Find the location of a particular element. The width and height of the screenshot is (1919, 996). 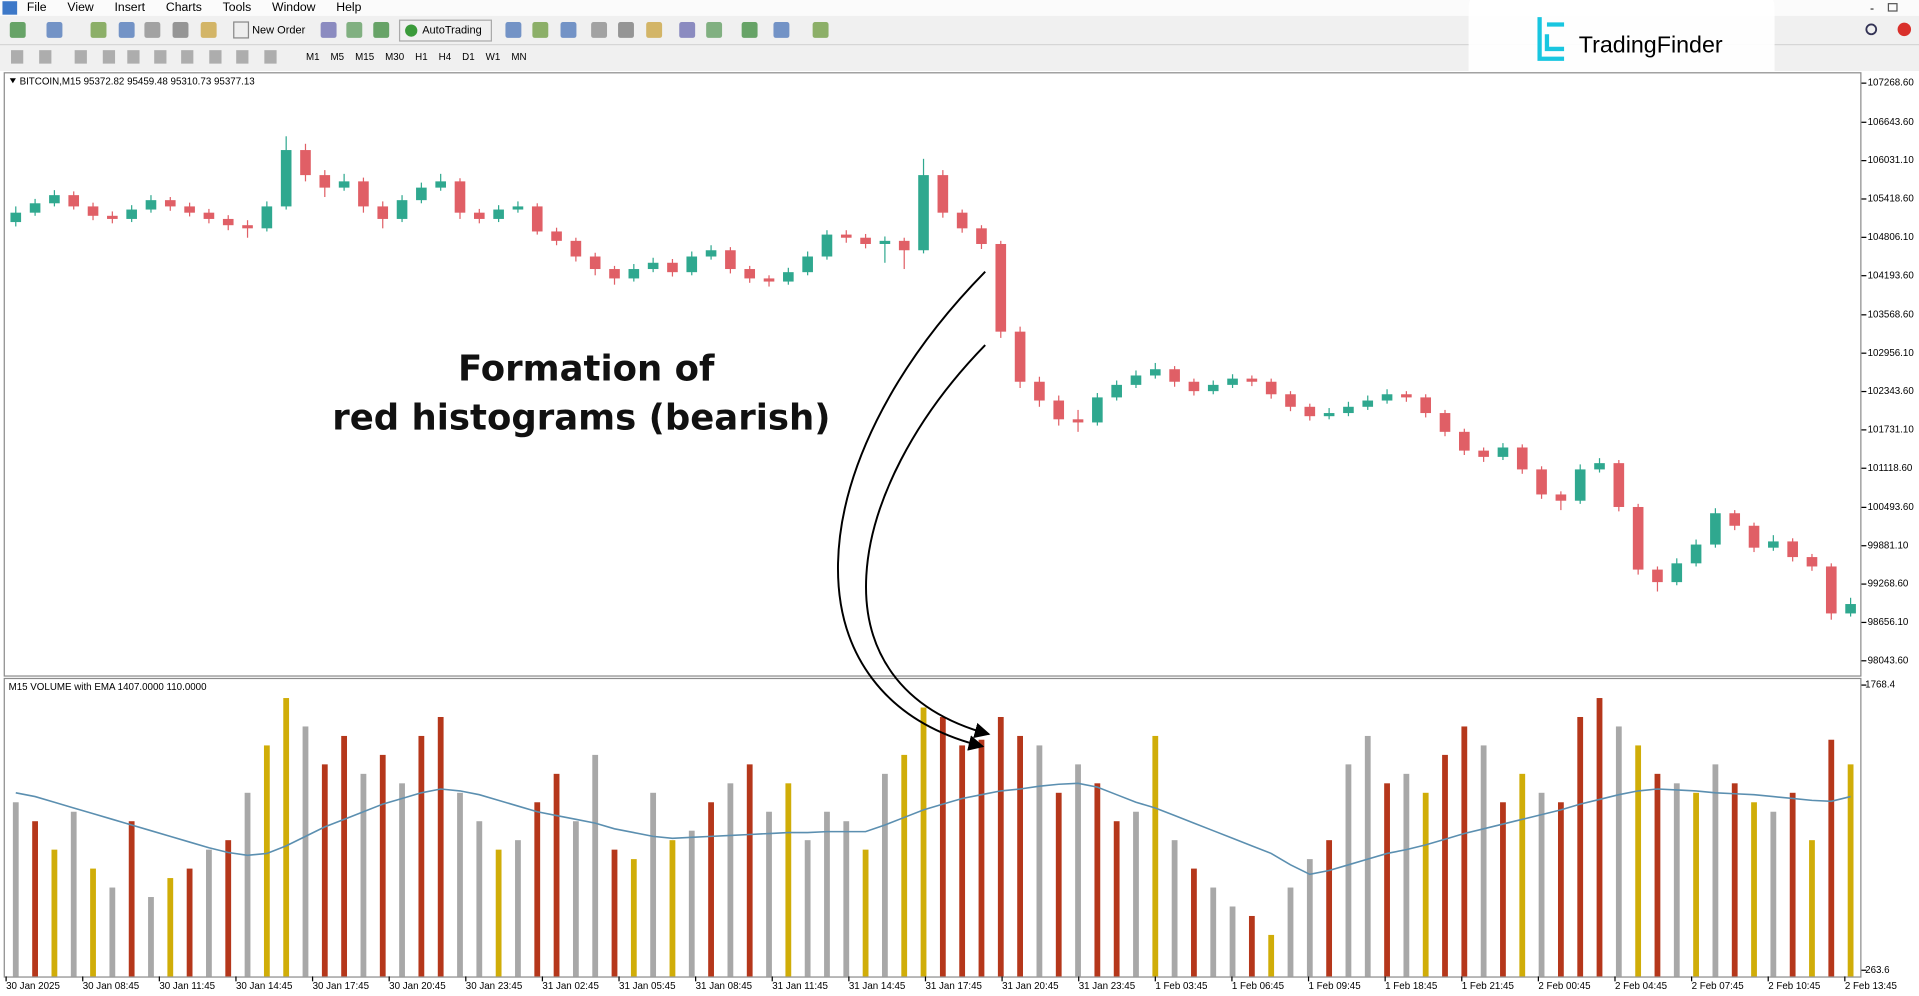

menu-item: Window is located at coordinates (294, 7).